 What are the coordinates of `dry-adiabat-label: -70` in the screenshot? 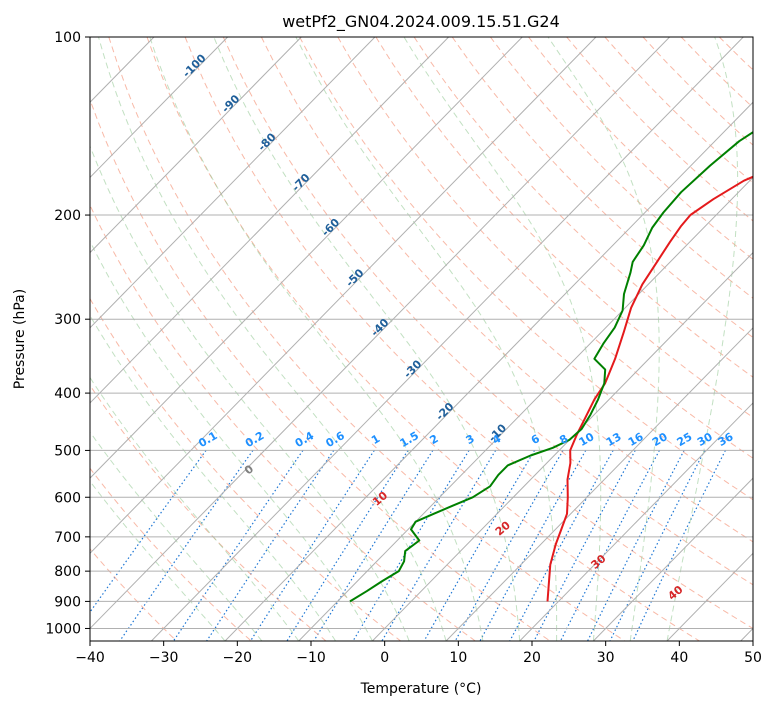 It's located at (300, 182).